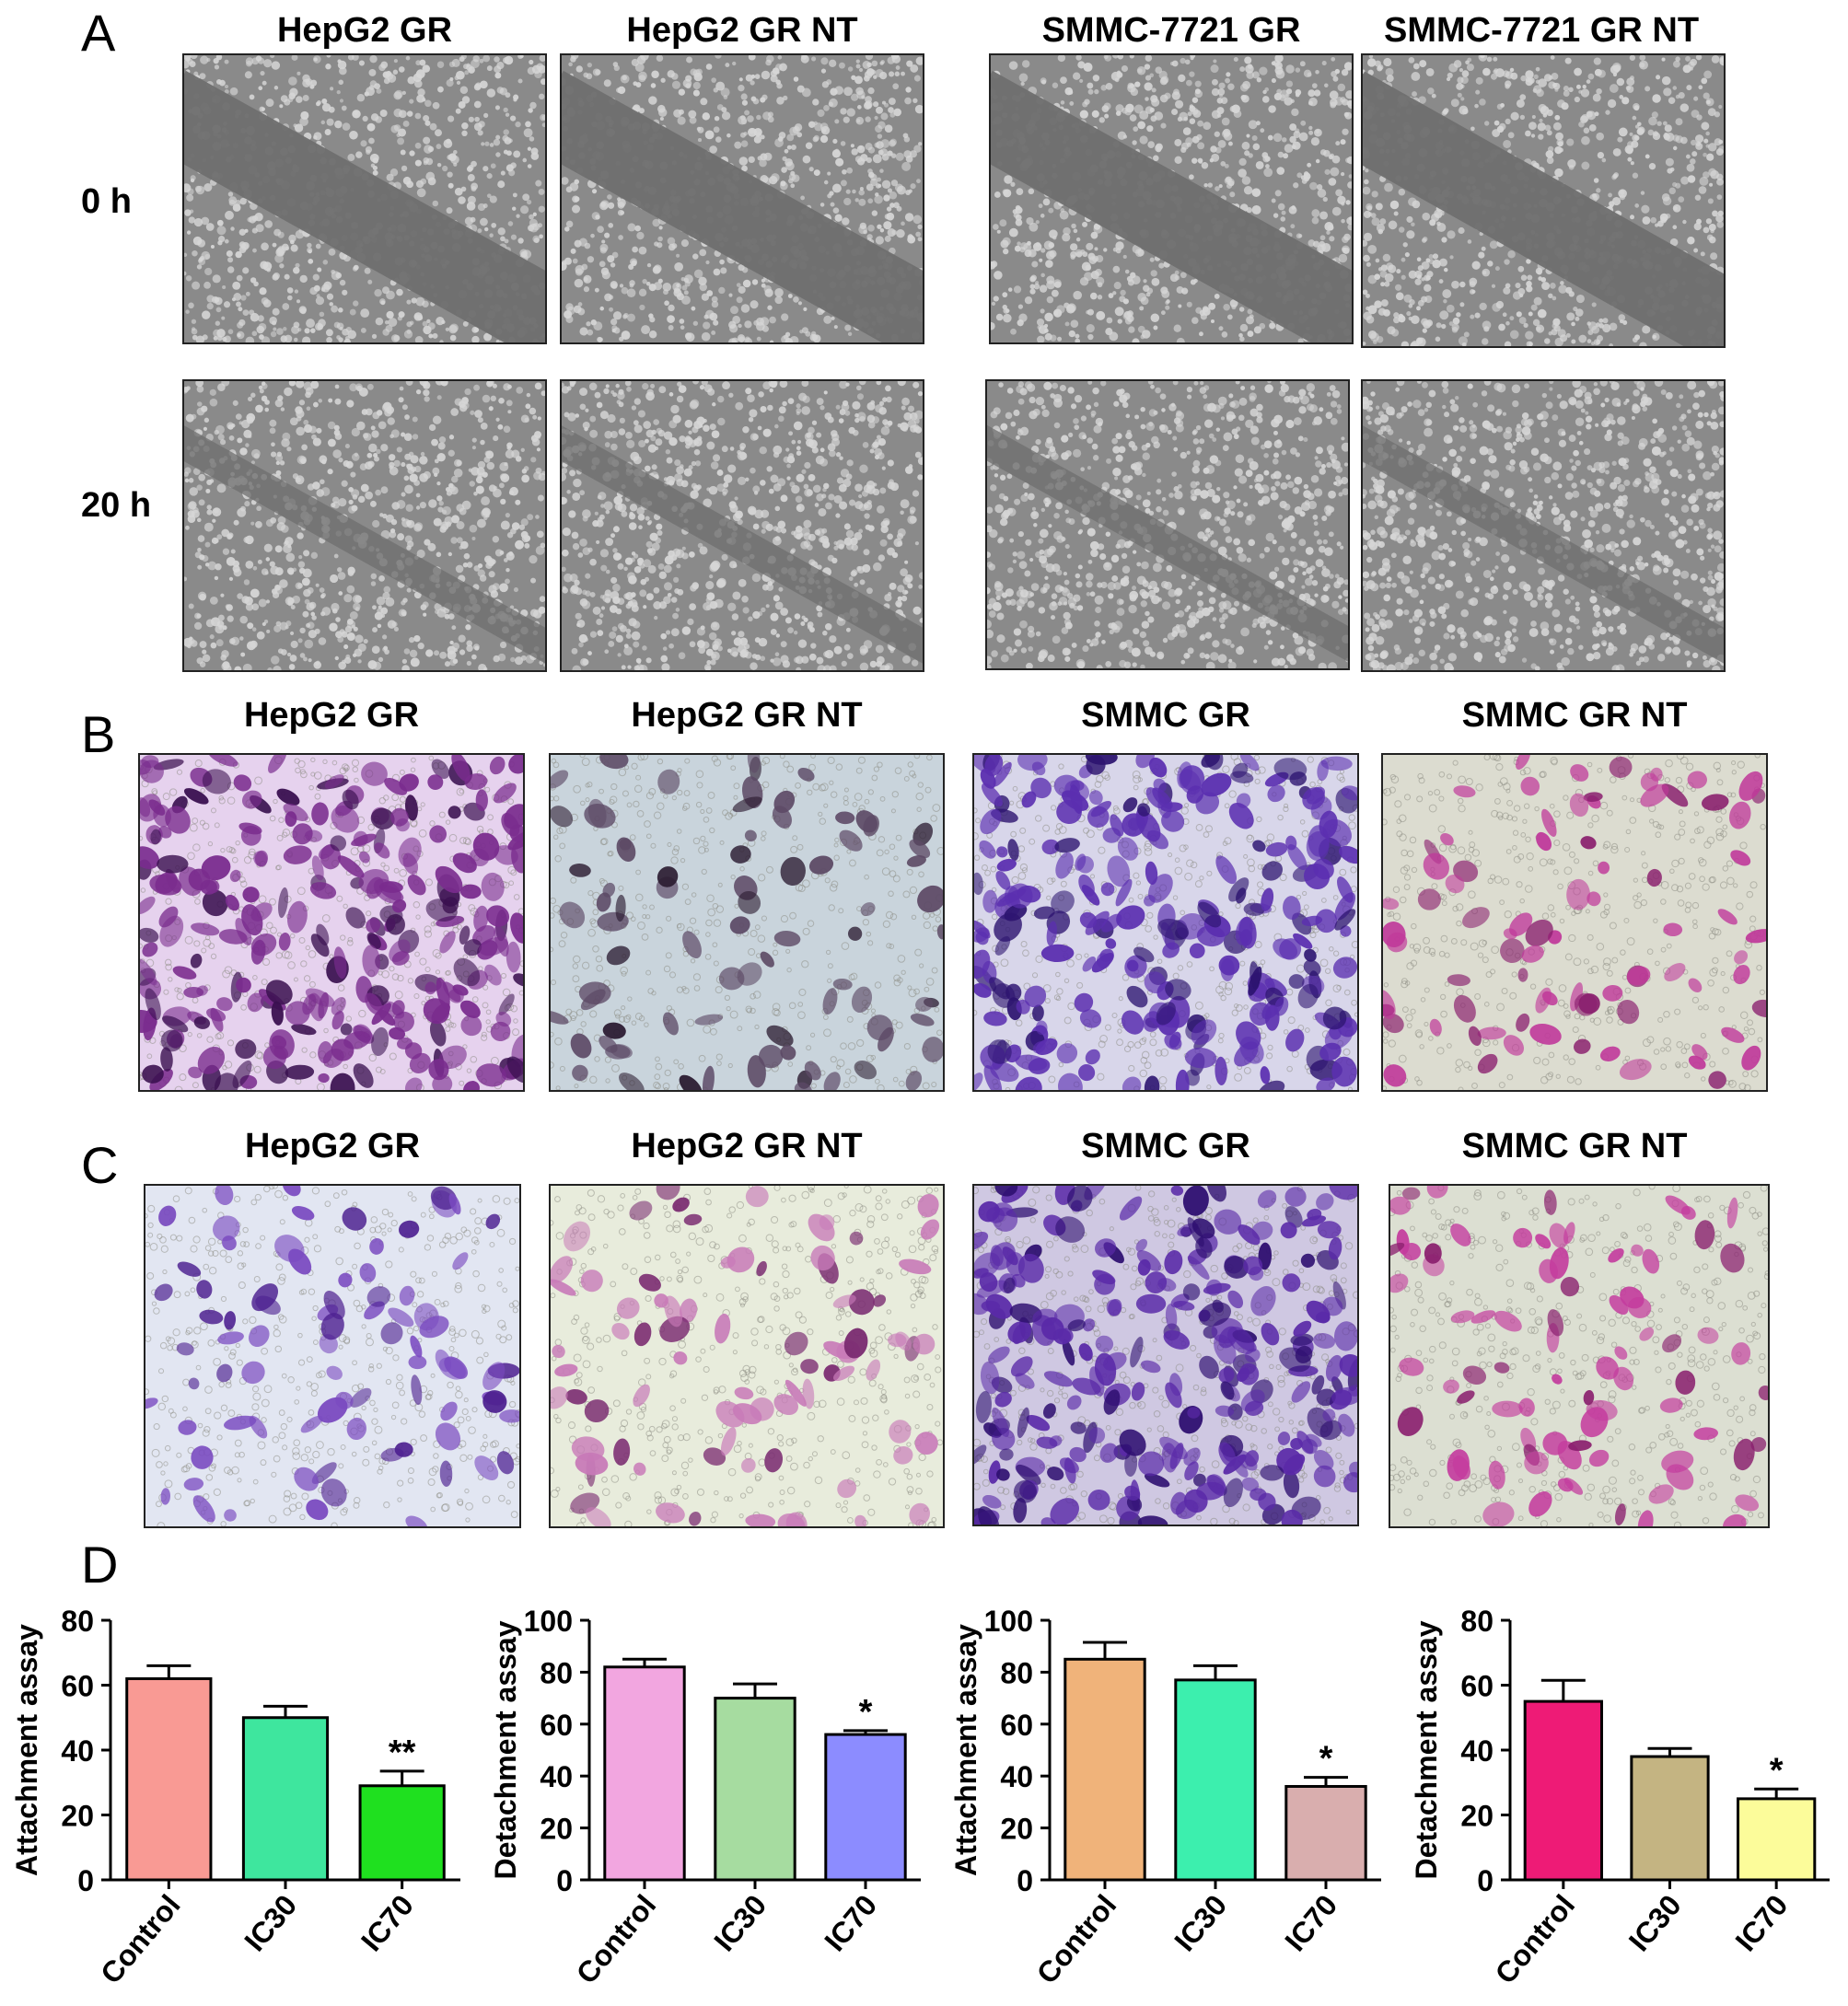  Describe the element at coordinates (742, 30) in the screenshot. I see `panel-a-column-label: HepG2 GR NT` at that location.